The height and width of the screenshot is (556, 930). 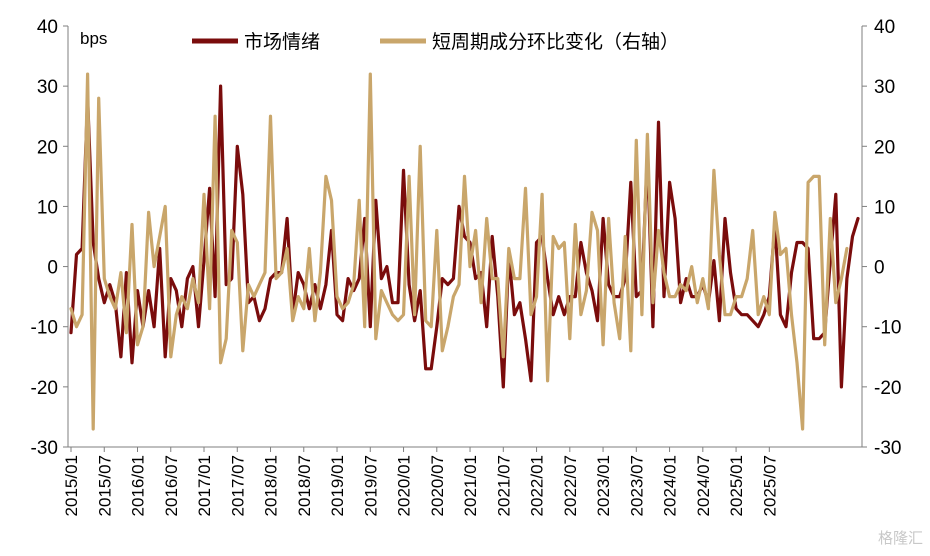 What do you see at coordinates (93, 38) in the screenshot?
I see `y-unit-label: bps` at bounding box center [93, 38].